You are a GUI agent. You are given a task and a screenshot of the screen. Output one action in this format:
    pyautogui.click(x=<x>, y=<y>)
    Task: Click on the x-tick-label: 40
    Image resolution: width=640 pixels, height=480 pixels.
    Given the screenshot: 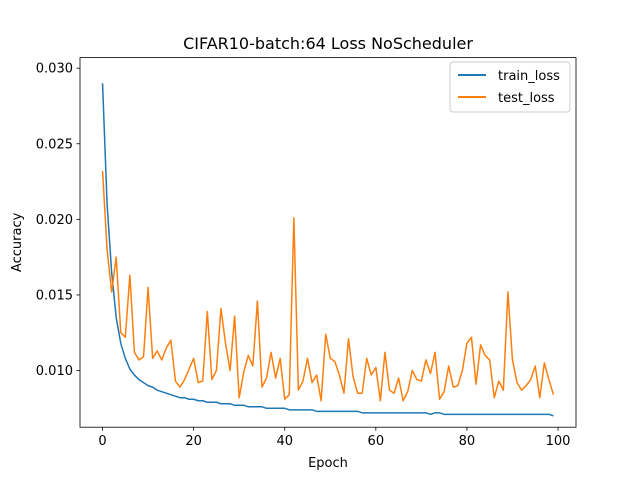 What is the action you would take?
    pyautogui.click(x=284, y=441)
    